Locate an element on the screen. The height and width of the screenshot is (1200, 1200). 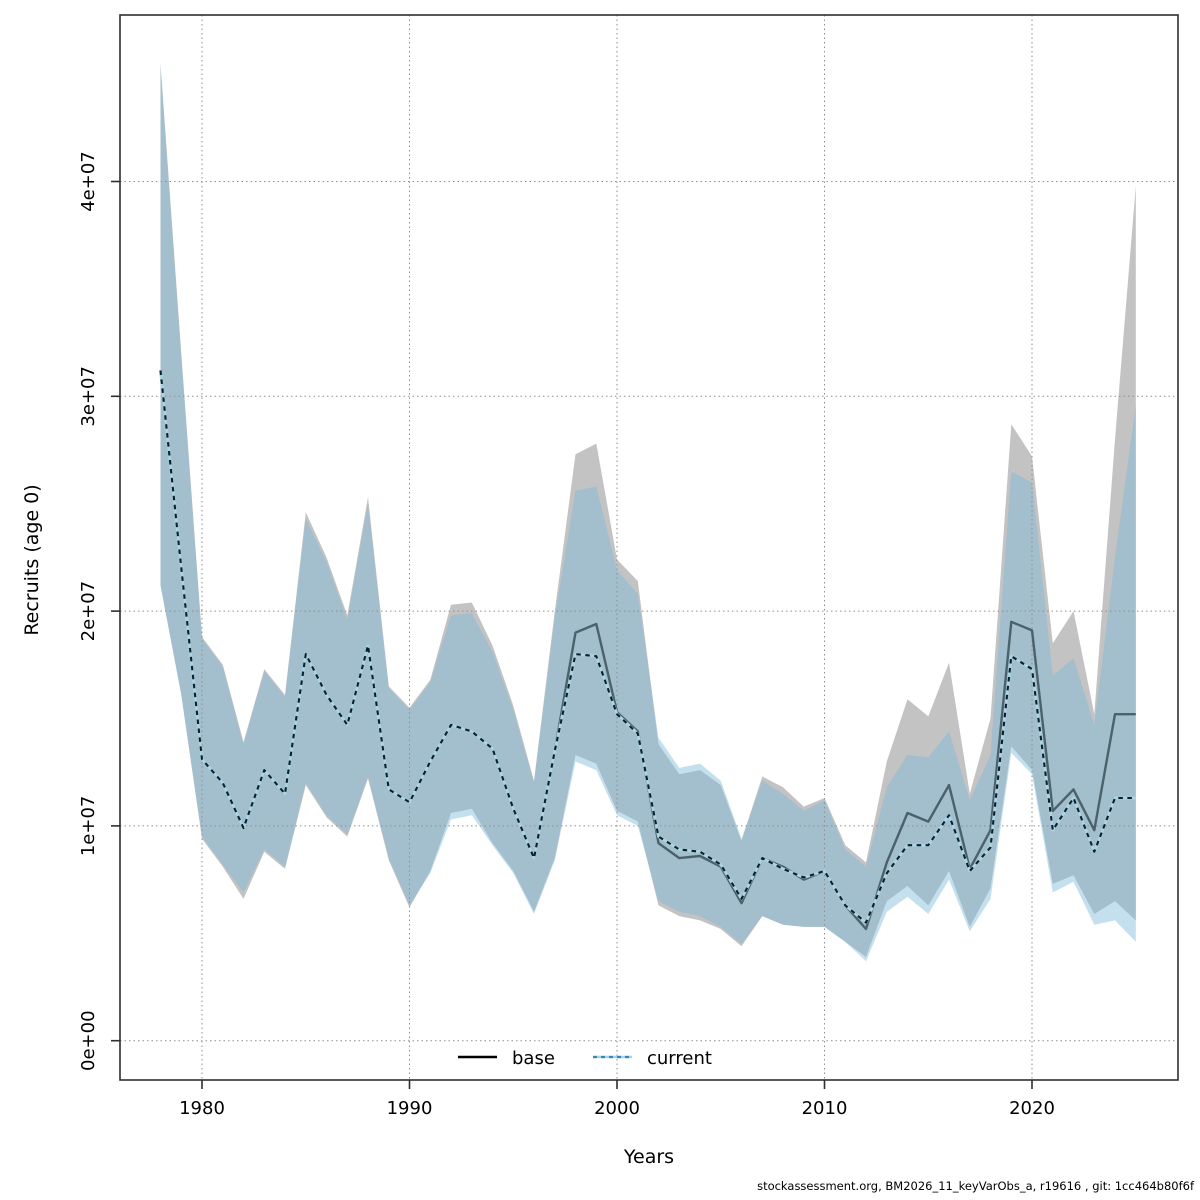
x-tick-label: 1980 is located at coordinates (202, 1108).